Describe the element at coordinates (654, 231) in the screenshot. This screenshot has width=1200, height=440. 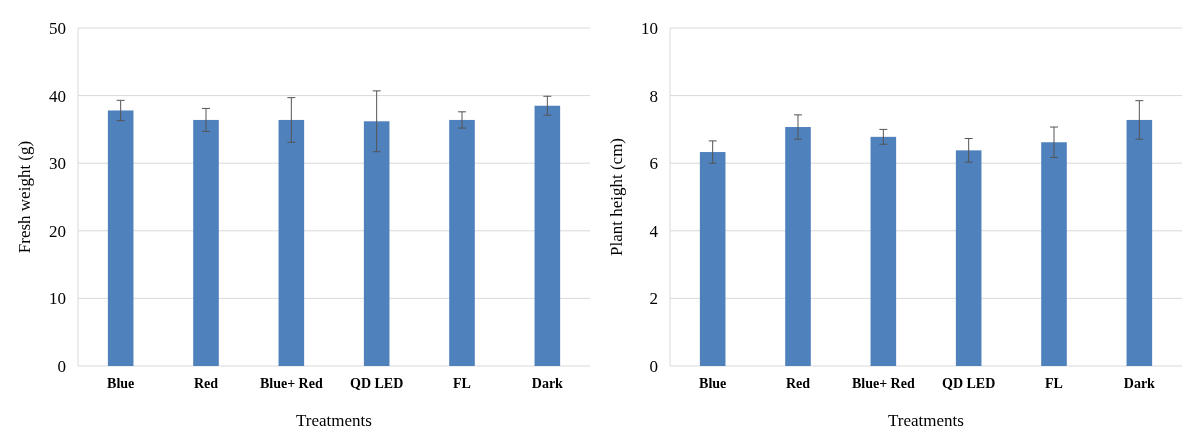
I see `y-tick-label: 4` at that location.